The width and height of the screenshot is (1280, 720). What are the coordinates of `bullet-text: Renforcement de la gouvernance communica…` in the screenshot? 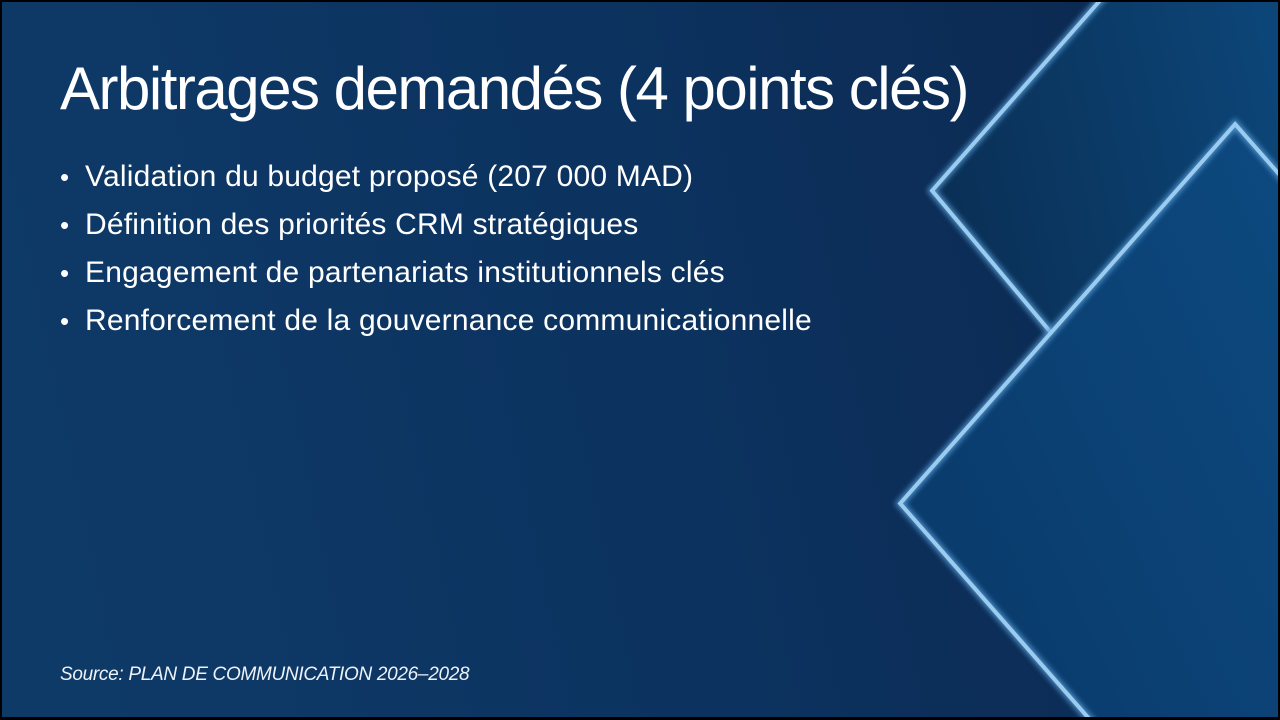 It's located at (448, 320).